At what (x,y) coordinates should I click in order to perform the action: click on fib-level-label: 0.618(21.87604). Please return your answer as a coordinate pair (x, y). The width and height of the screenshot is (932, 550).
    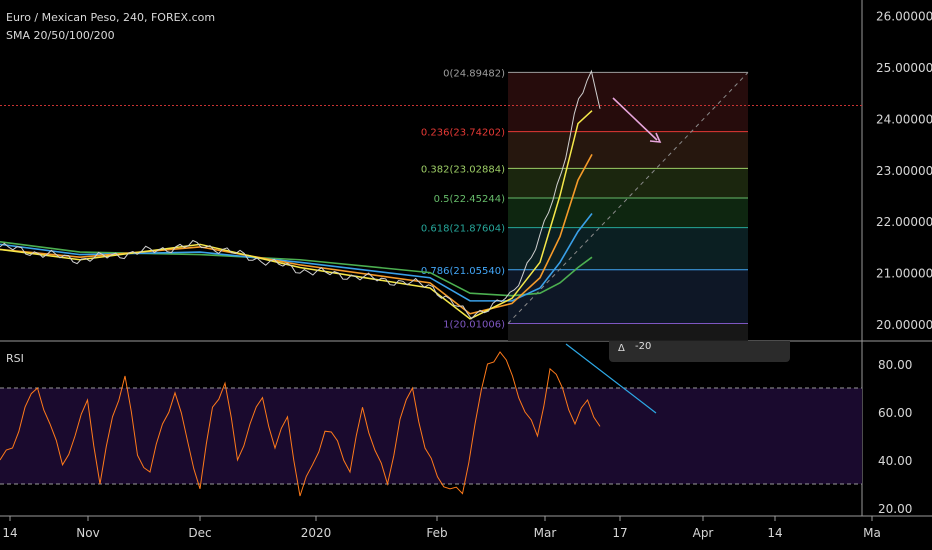
    Looking at the image, I should click on (463, 229).